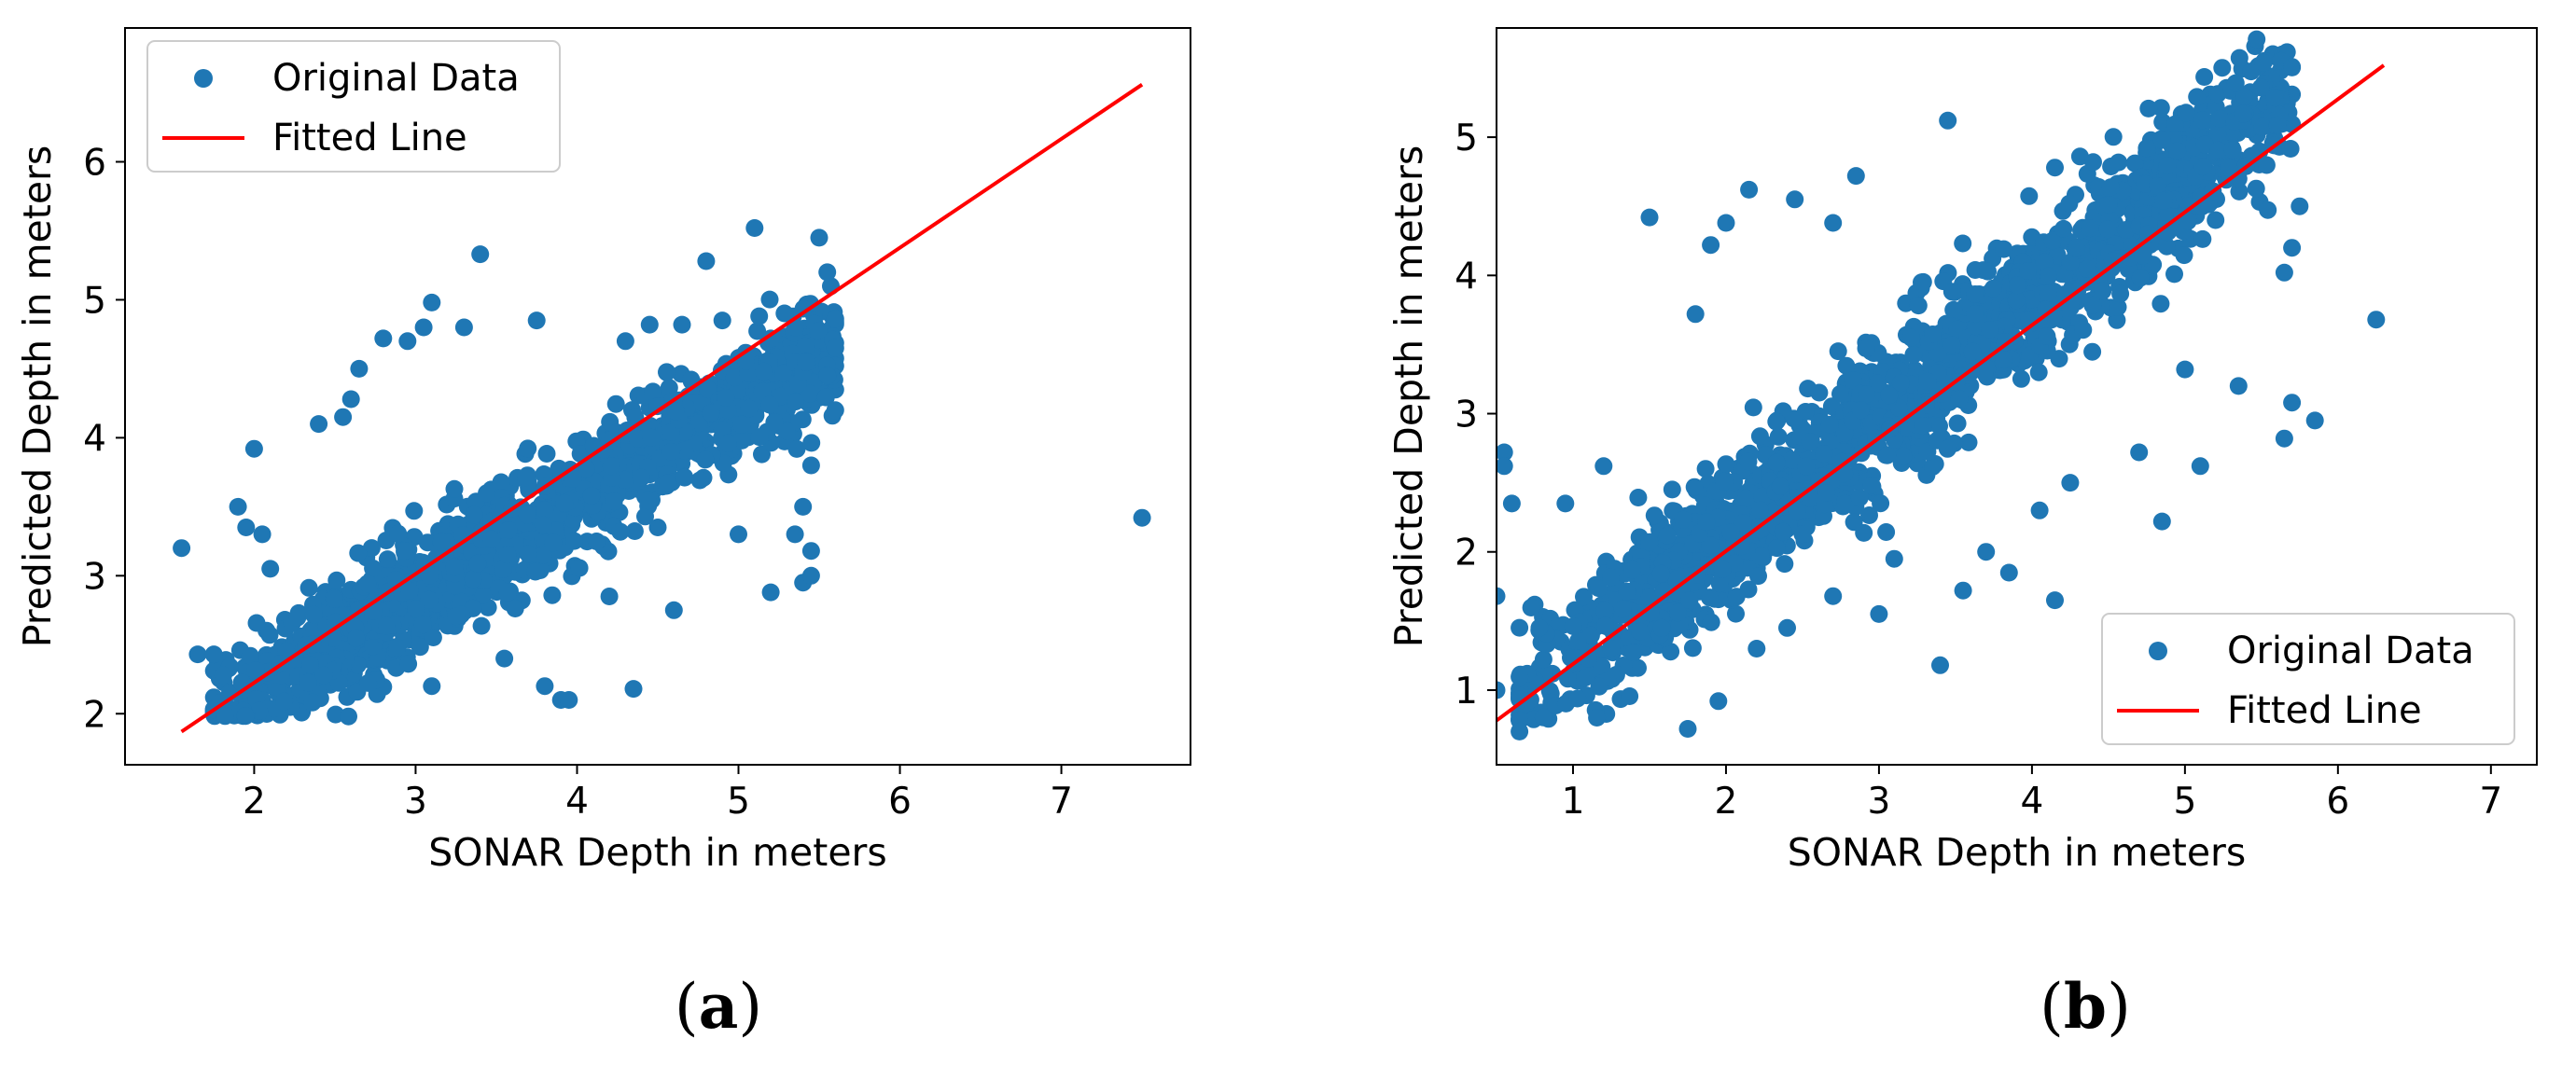 This screenshot has height=1066, width=2576. Describe the element at coordinates (369, 138) in the screenshot. I see `legend-label-fitted: Fitted Line` at that location.